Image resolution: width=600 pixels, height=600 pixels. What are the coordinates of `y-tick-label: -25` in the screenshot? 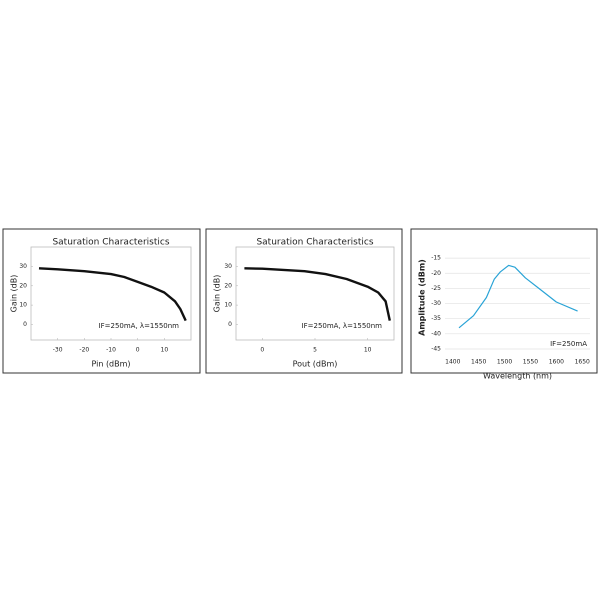 It's located at (436, 288).